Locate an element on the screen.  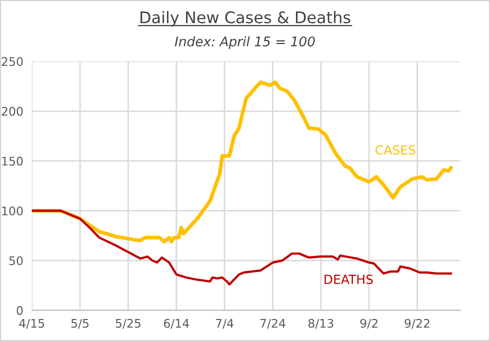
chart-title: Daily New Cases & Deaths is located at coordinates (245, 18).